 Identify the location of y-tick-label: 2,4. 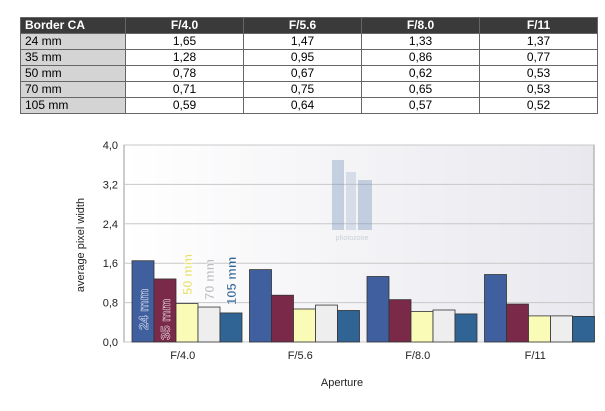
(110, 225).